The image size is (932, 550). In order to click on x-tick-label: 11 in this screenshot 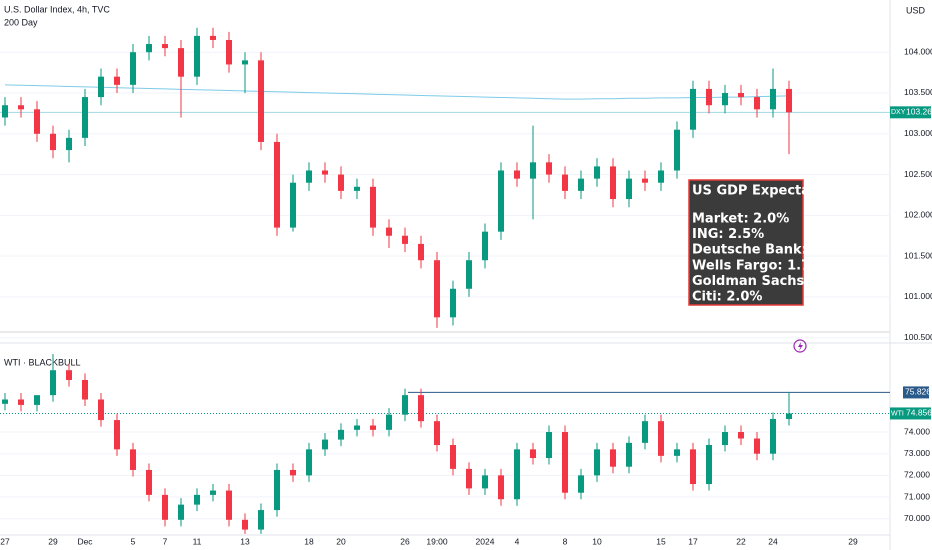, I will do `click(197, 541)`.